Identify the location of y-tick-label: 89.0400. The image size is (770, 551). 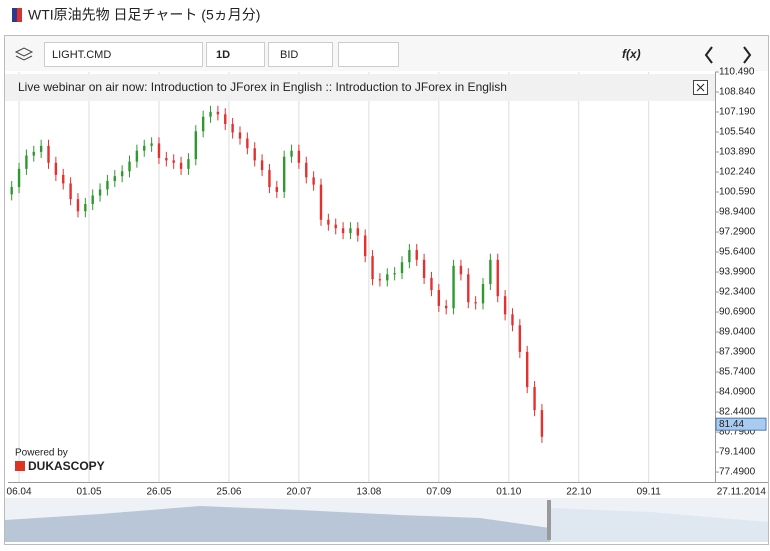
(737, 332).